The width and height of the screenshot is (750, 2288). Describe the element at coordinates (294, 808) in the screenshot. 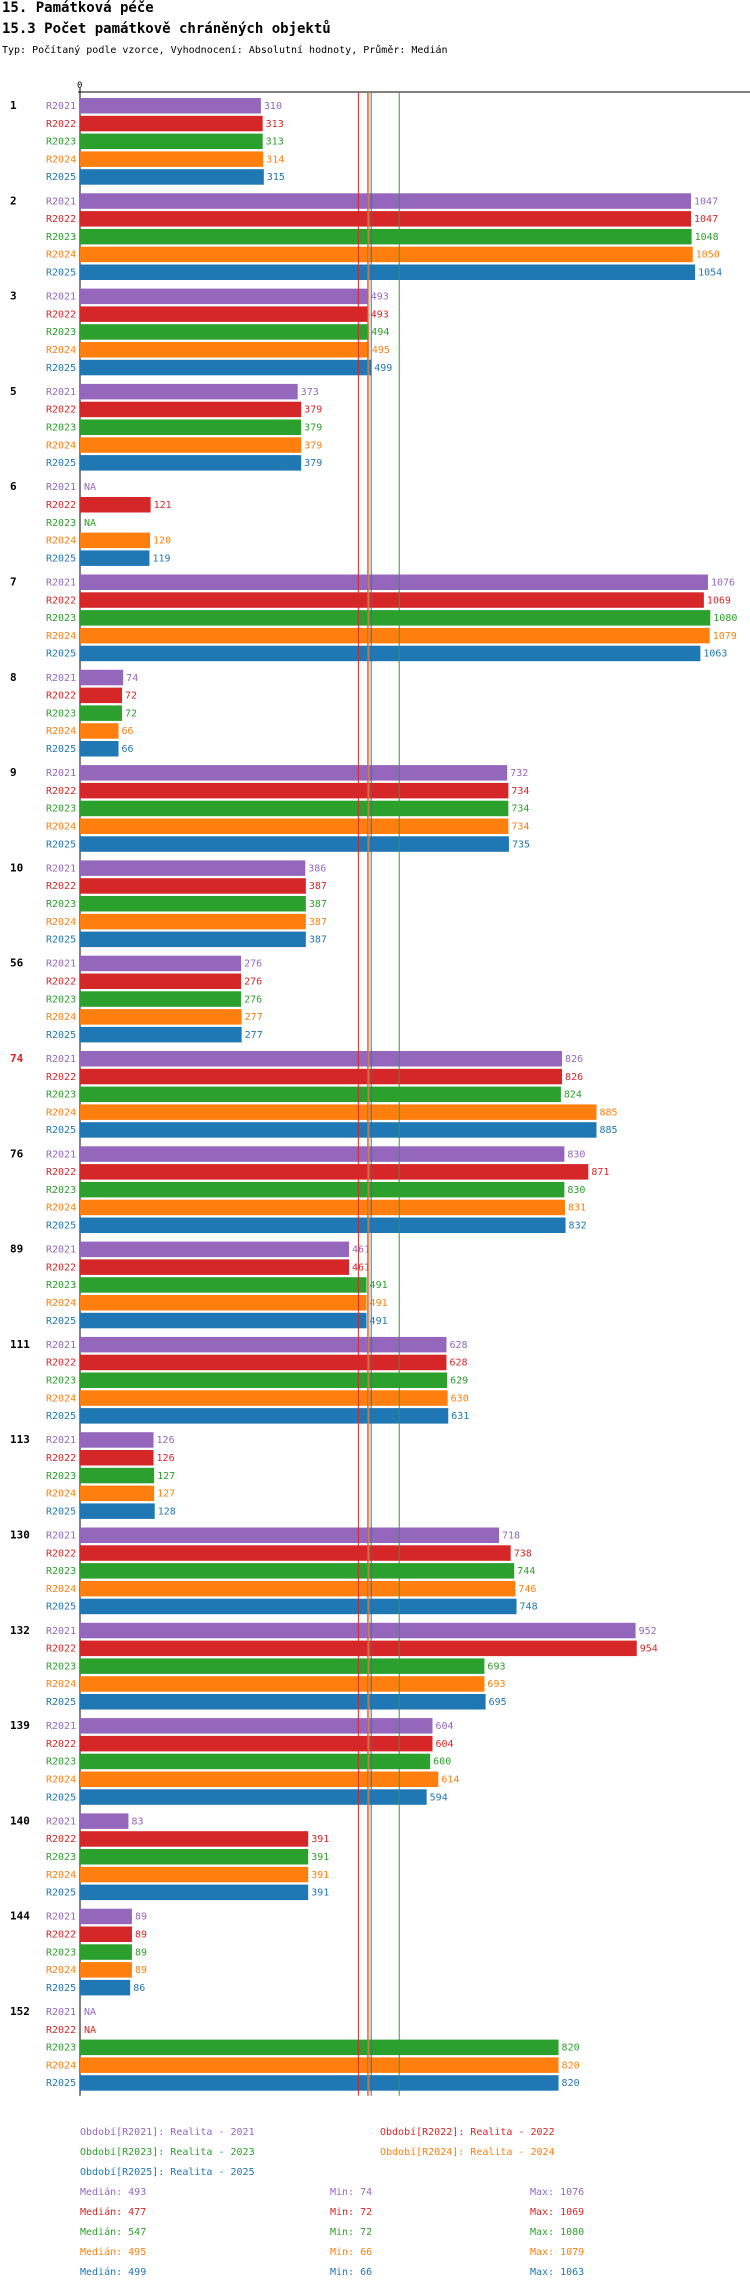

I see `bar-9-R2023` at that location.